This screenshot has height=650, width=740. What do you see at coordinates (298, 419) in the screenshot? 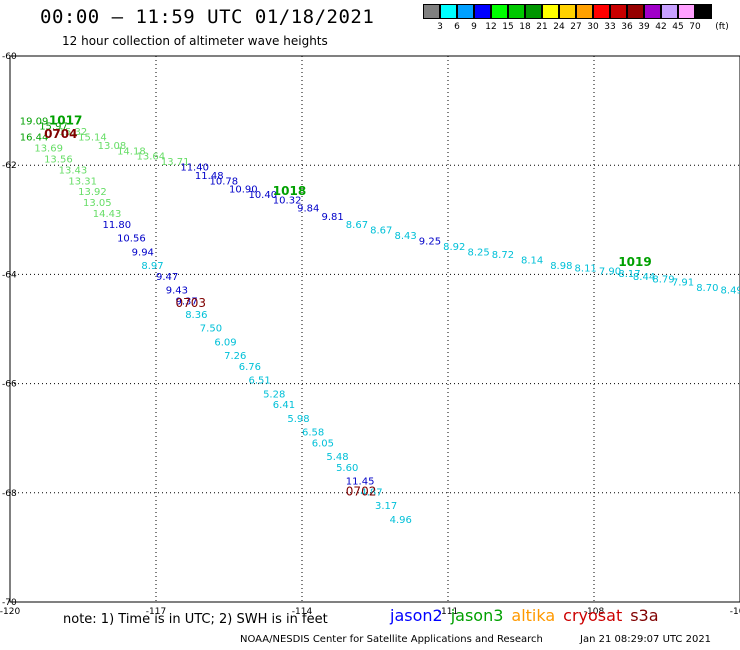
I see `wave-height-value: 5.98` at bounding box center [298, 419].